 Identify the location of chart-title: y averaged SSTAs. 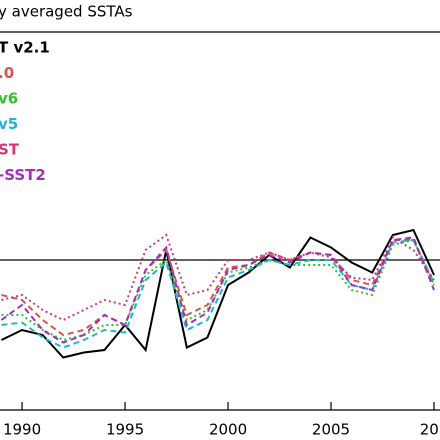
(66, 12).